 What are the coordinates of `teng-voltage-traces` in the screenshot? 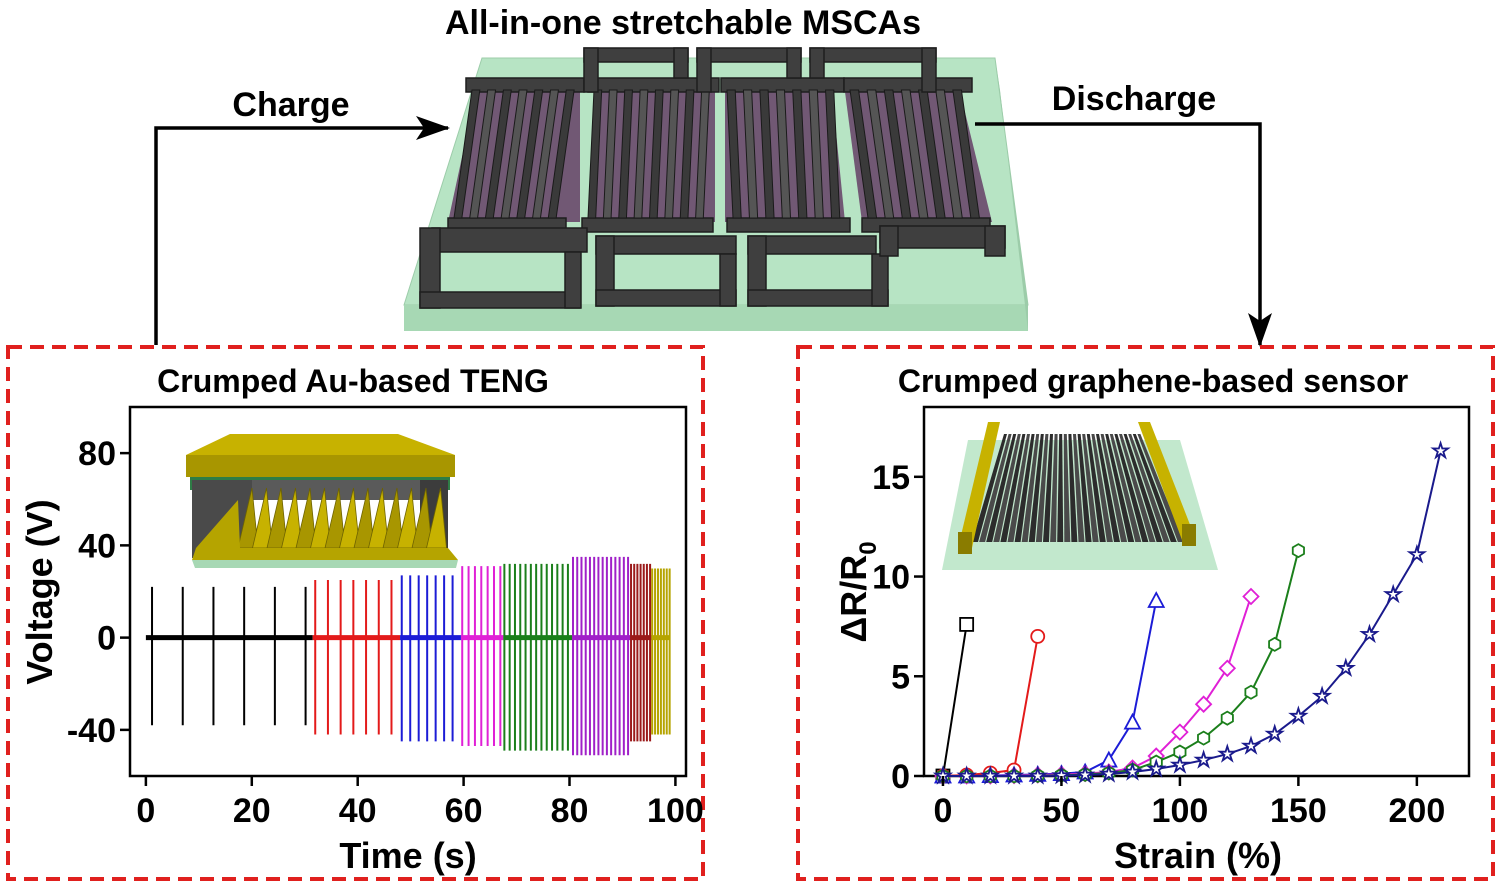 It's located at (408, 656).